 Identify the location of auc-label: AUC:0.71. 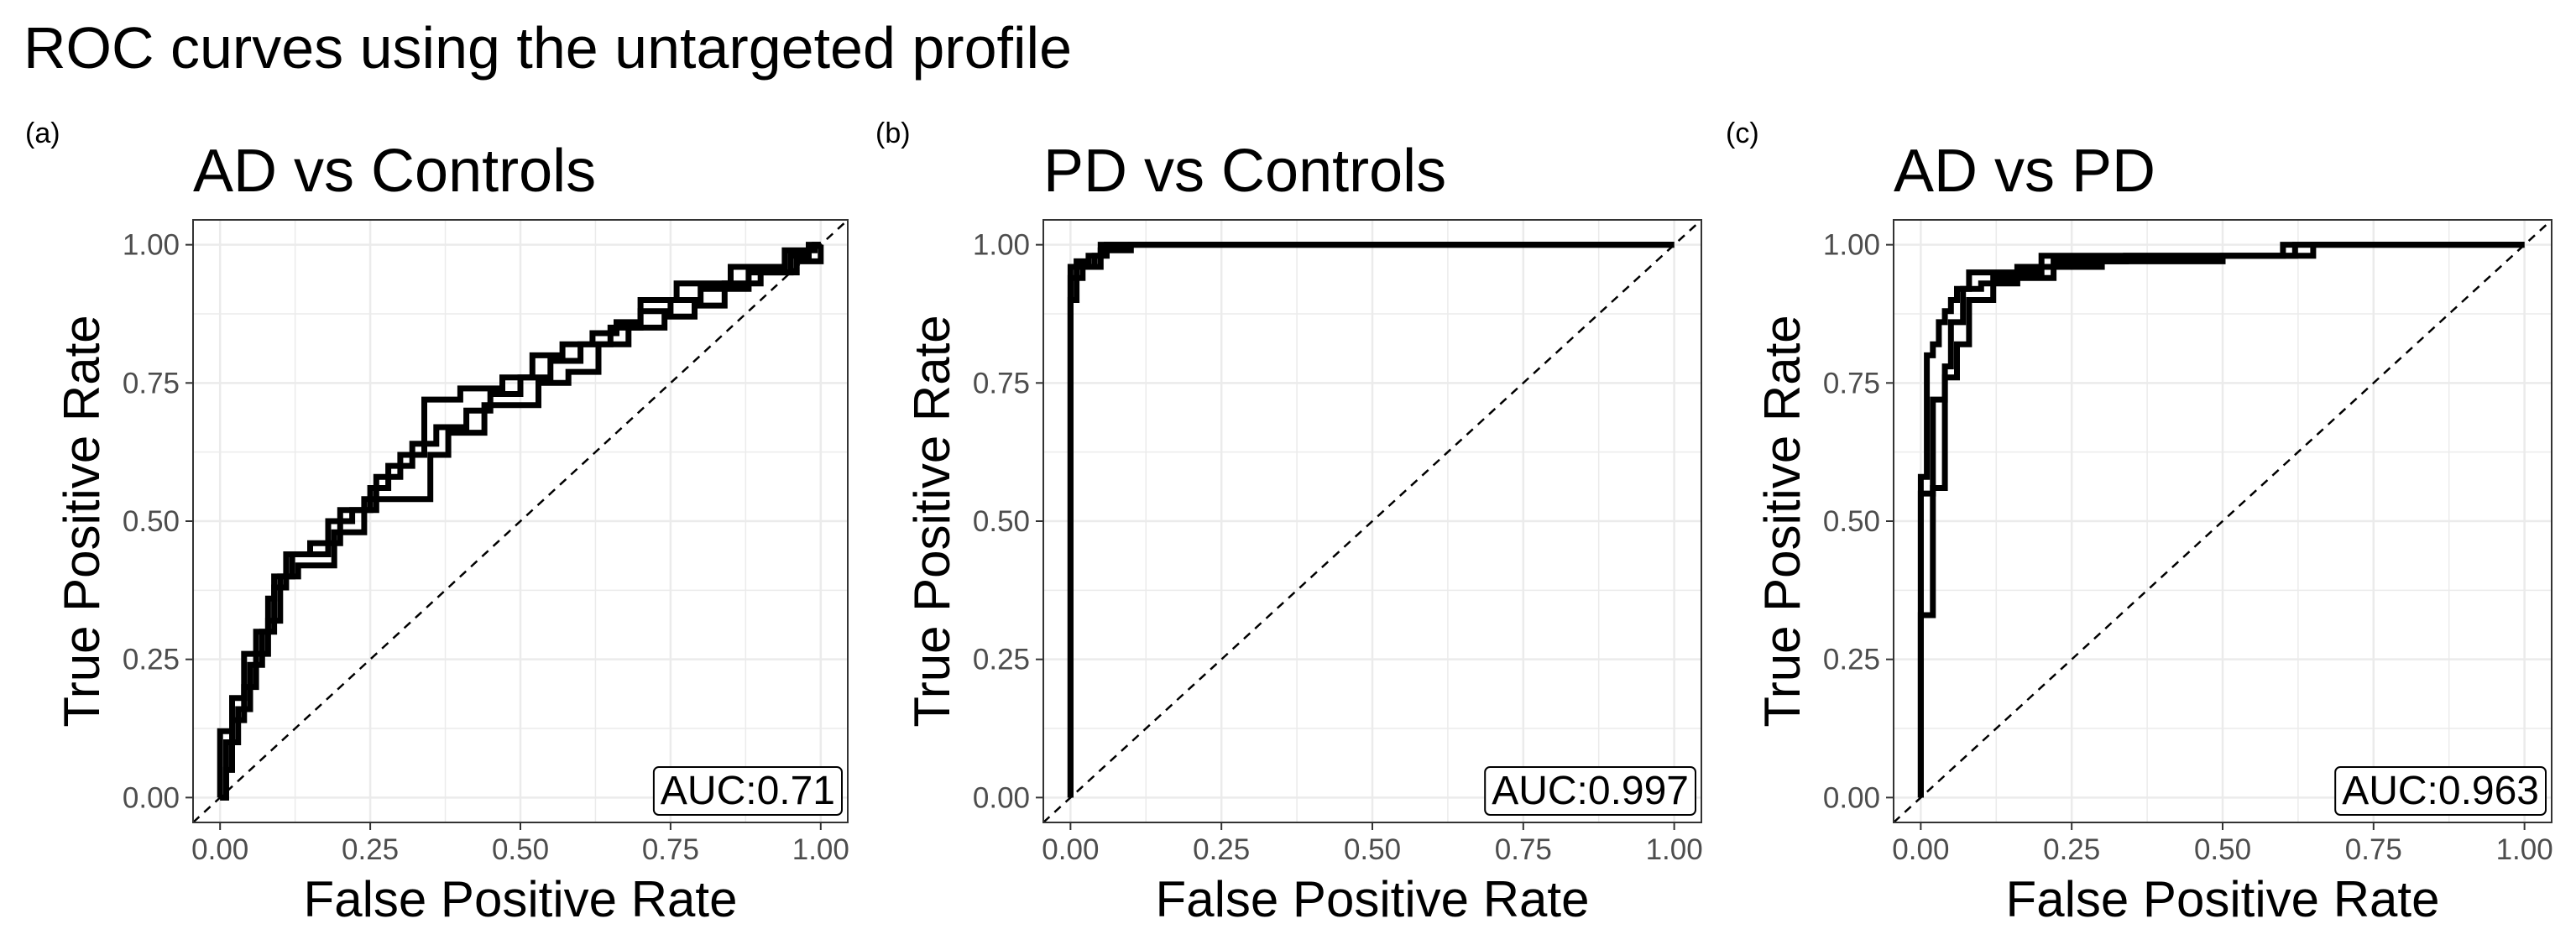
(747, 791).